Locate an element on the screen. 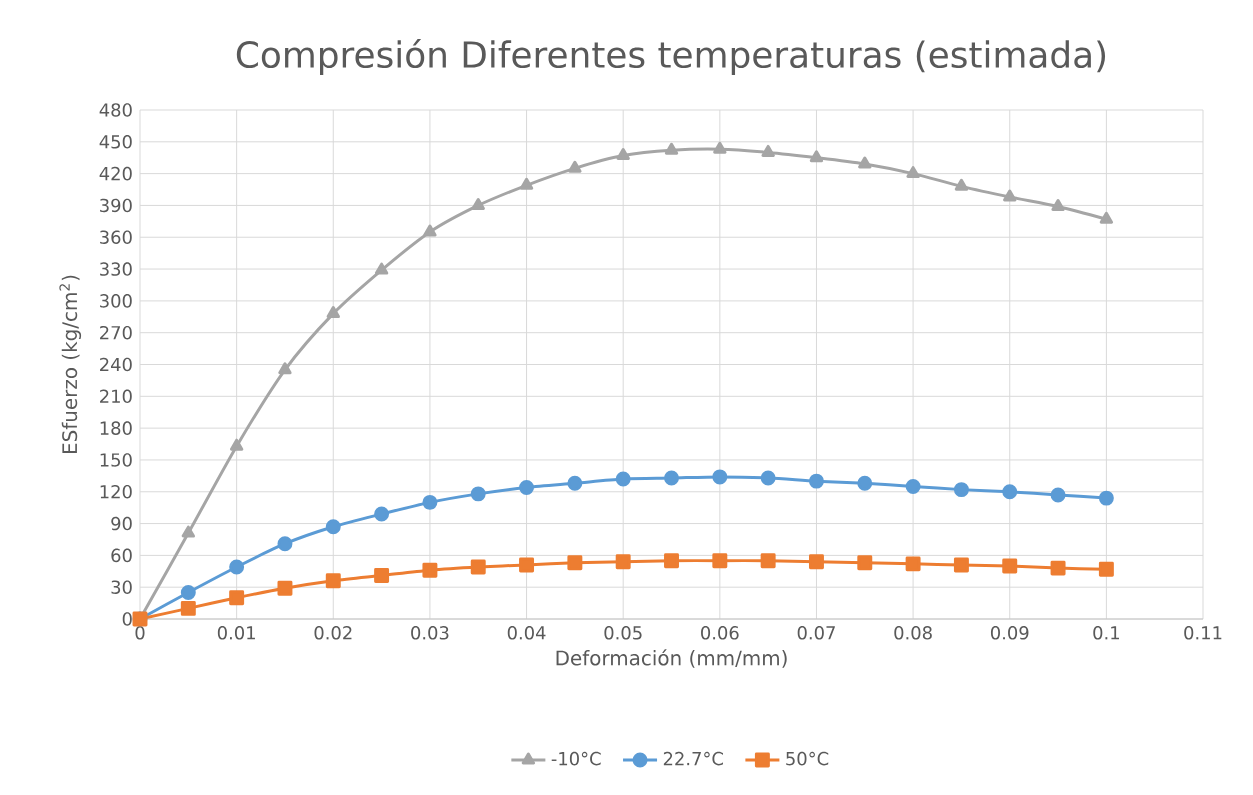  x-tick-label: 0.02 is located at coordinates (333, 633).